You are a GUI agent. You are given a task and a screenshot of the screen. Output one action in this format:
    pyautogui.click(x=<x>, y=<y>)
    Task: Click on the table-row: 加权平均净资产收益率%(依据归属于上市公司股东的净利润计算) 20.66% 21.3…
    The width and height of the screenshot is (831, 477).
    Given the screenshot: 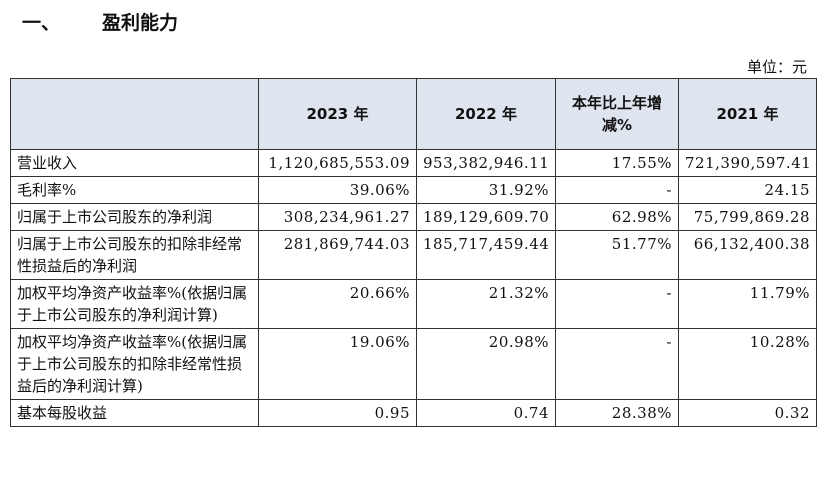 What is the action you would take?
    pyautogui.click(x=413, y=304)
    